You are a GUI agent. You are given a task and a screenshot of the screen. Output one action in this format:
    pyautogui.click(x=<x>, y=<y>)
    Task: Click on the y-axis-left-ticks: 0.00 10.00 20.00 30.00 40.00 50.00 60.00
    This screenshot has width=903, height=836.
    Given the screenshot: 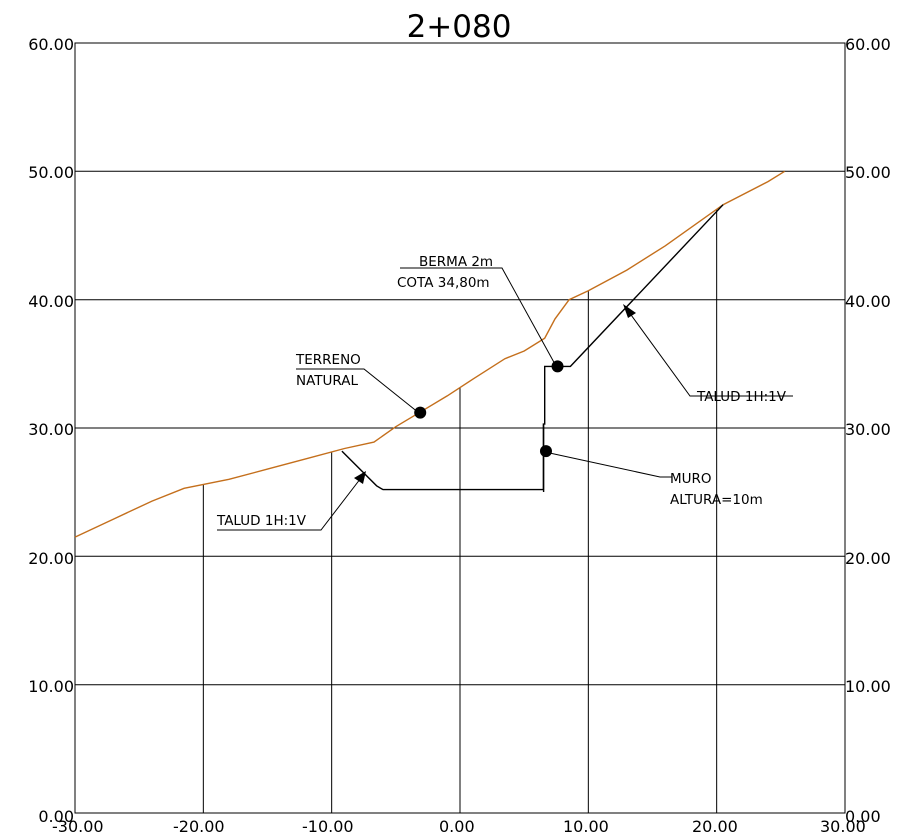 What is the action you would take?
    pyautogui.click(x=51, y=430)
    